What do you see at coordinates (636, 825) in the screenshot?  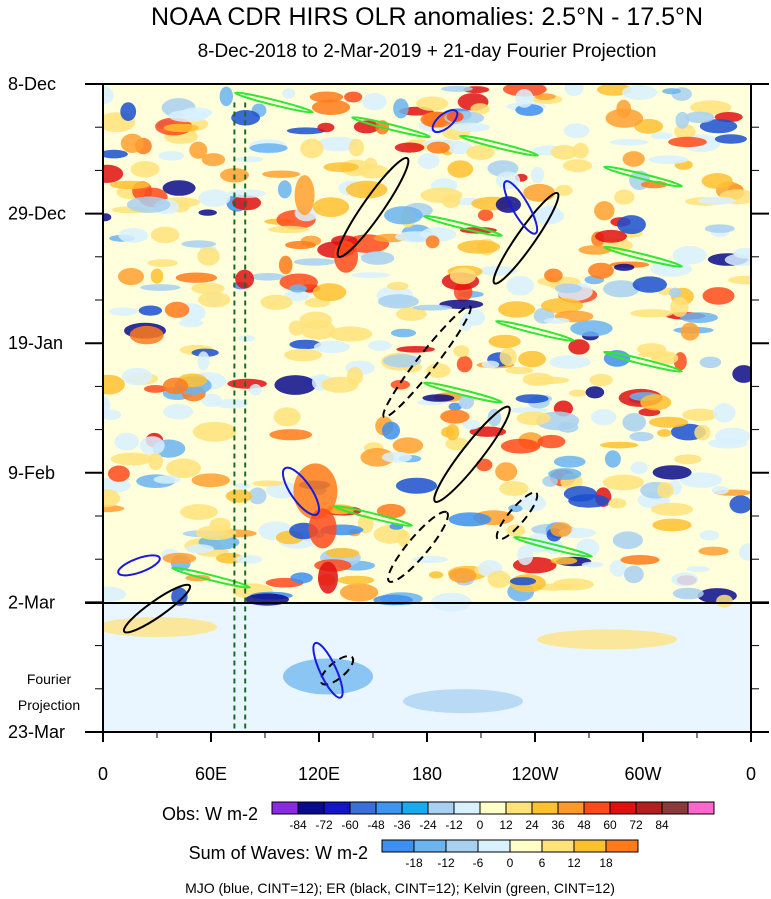 I see `colorbar-tick-label: 72` at bounding box center [636, 825].